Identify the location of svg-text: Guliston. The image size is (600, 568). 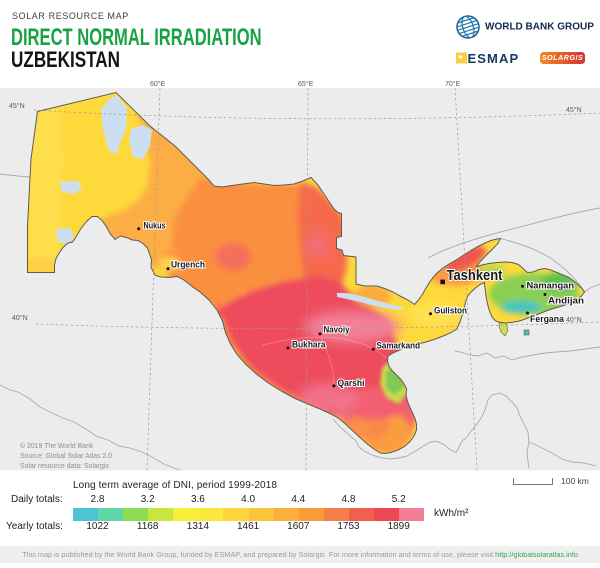
(450, 311).